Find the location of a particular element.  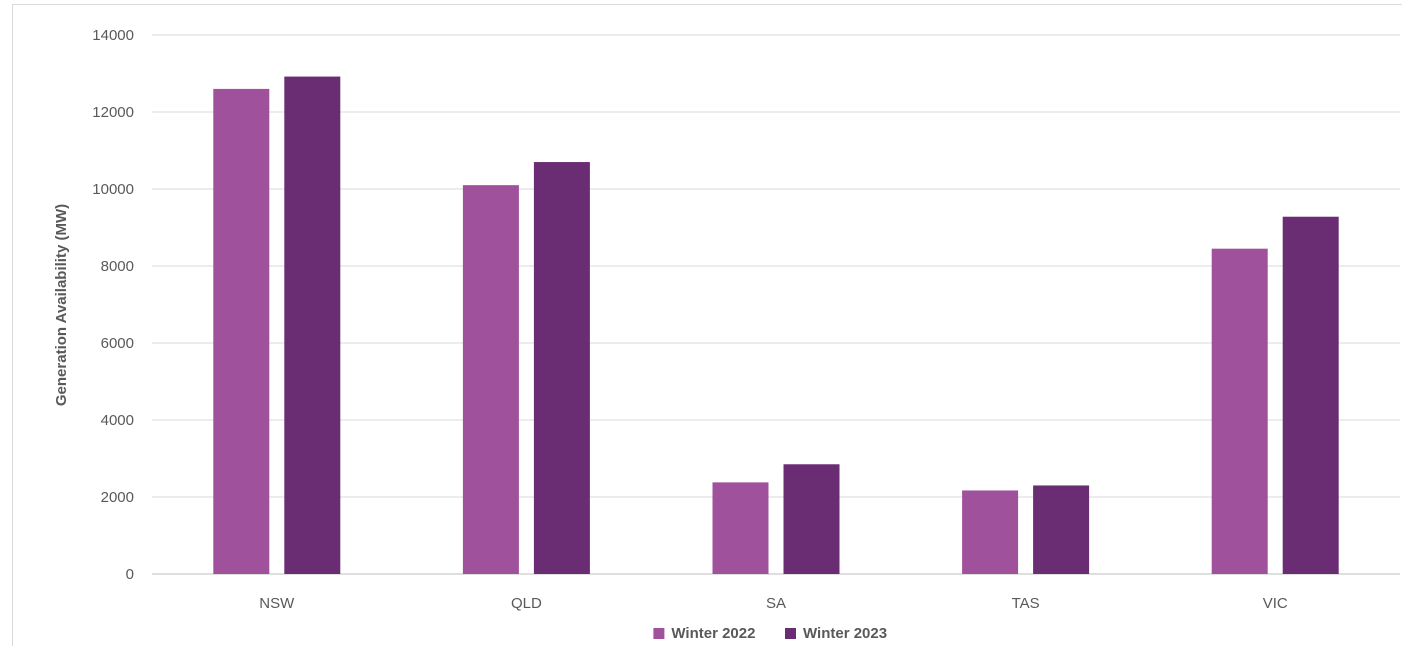

bar-tas-winter-2023 is located at coordinates (1061, 529).